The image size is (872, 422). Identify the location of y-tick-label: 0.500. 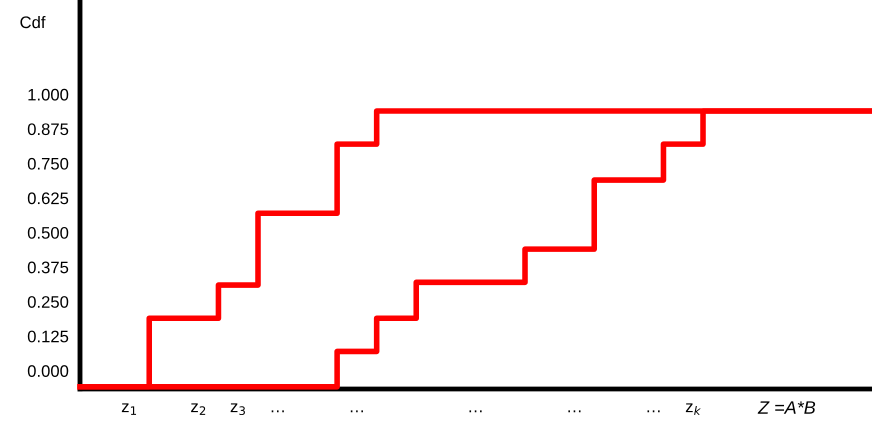
(48, 232).